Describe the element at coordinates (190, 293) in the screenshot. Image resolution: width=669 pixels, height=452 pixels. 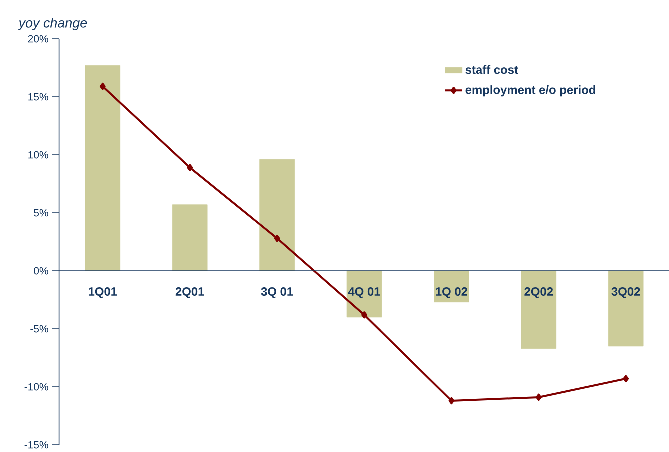
I see `x-tick-label: 2Q01` at that location.